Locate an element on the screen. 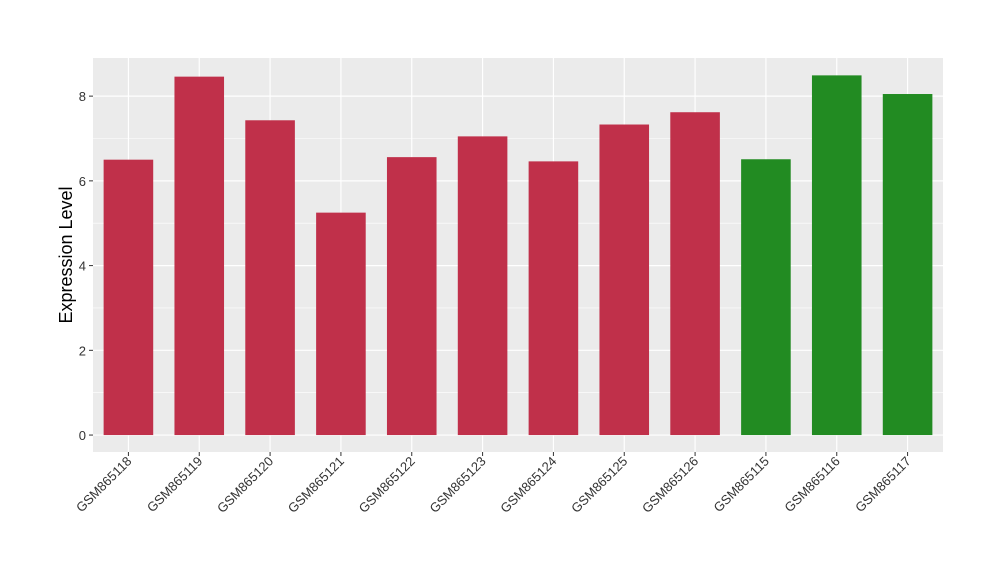  y-tick-label: 6 is located at coordinates (82, 181).